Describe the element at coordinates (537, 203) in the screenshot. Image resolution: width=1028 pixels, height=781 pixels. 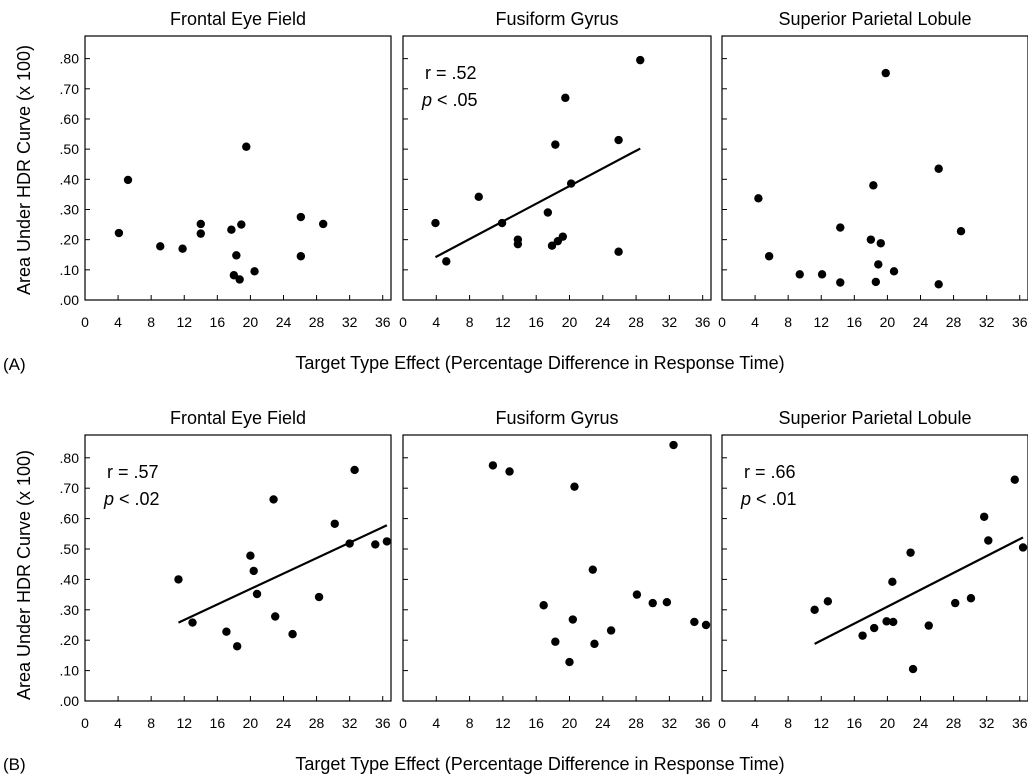
I see `regression-line` at that location.